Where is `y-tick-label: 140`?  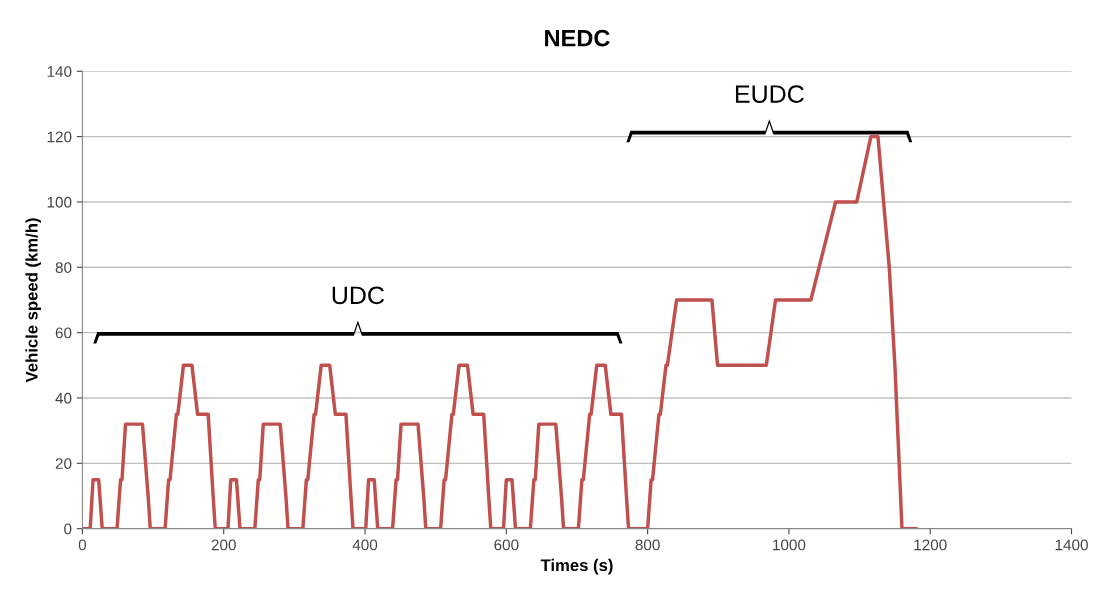
y-tick-label: 140 is located at coordinates (59, 71).